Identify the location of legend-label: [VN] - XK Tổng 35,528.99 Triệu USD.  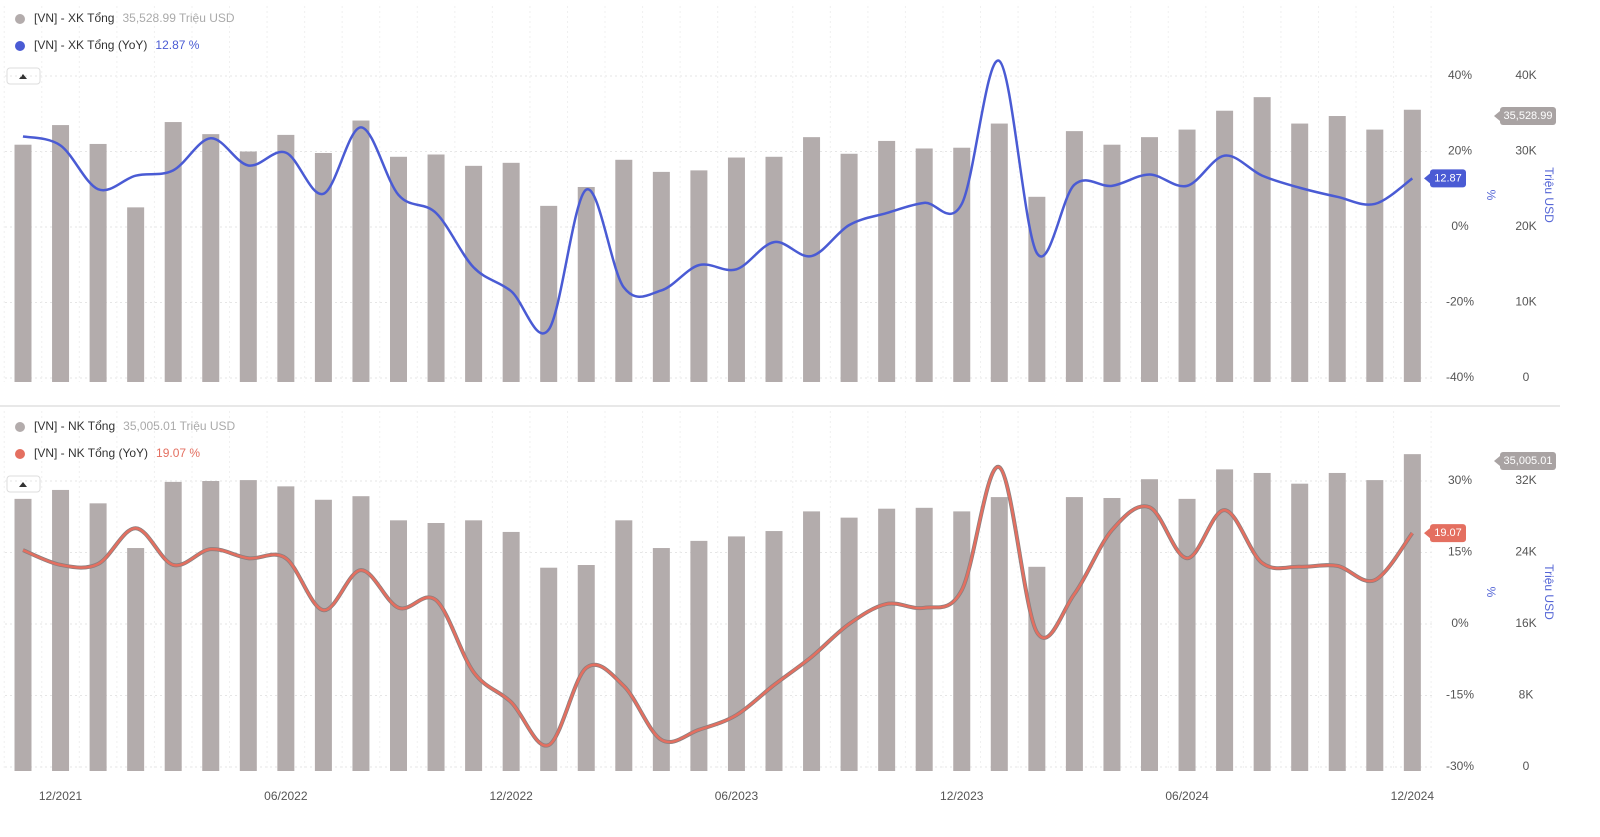
(134, 18).